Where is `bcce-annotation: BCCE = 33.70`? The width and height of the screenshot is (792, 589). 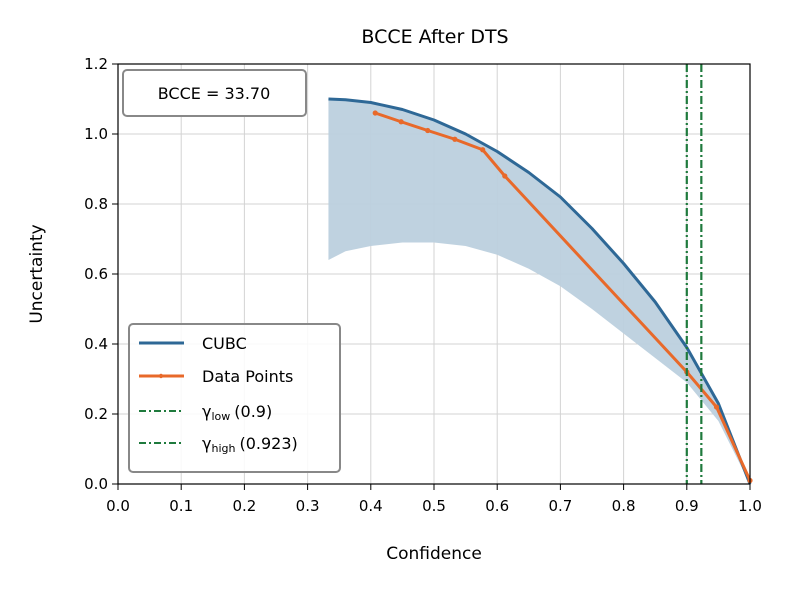
bcce-annotation: BCCE = 33.70 is located at coordinates (214, 93).